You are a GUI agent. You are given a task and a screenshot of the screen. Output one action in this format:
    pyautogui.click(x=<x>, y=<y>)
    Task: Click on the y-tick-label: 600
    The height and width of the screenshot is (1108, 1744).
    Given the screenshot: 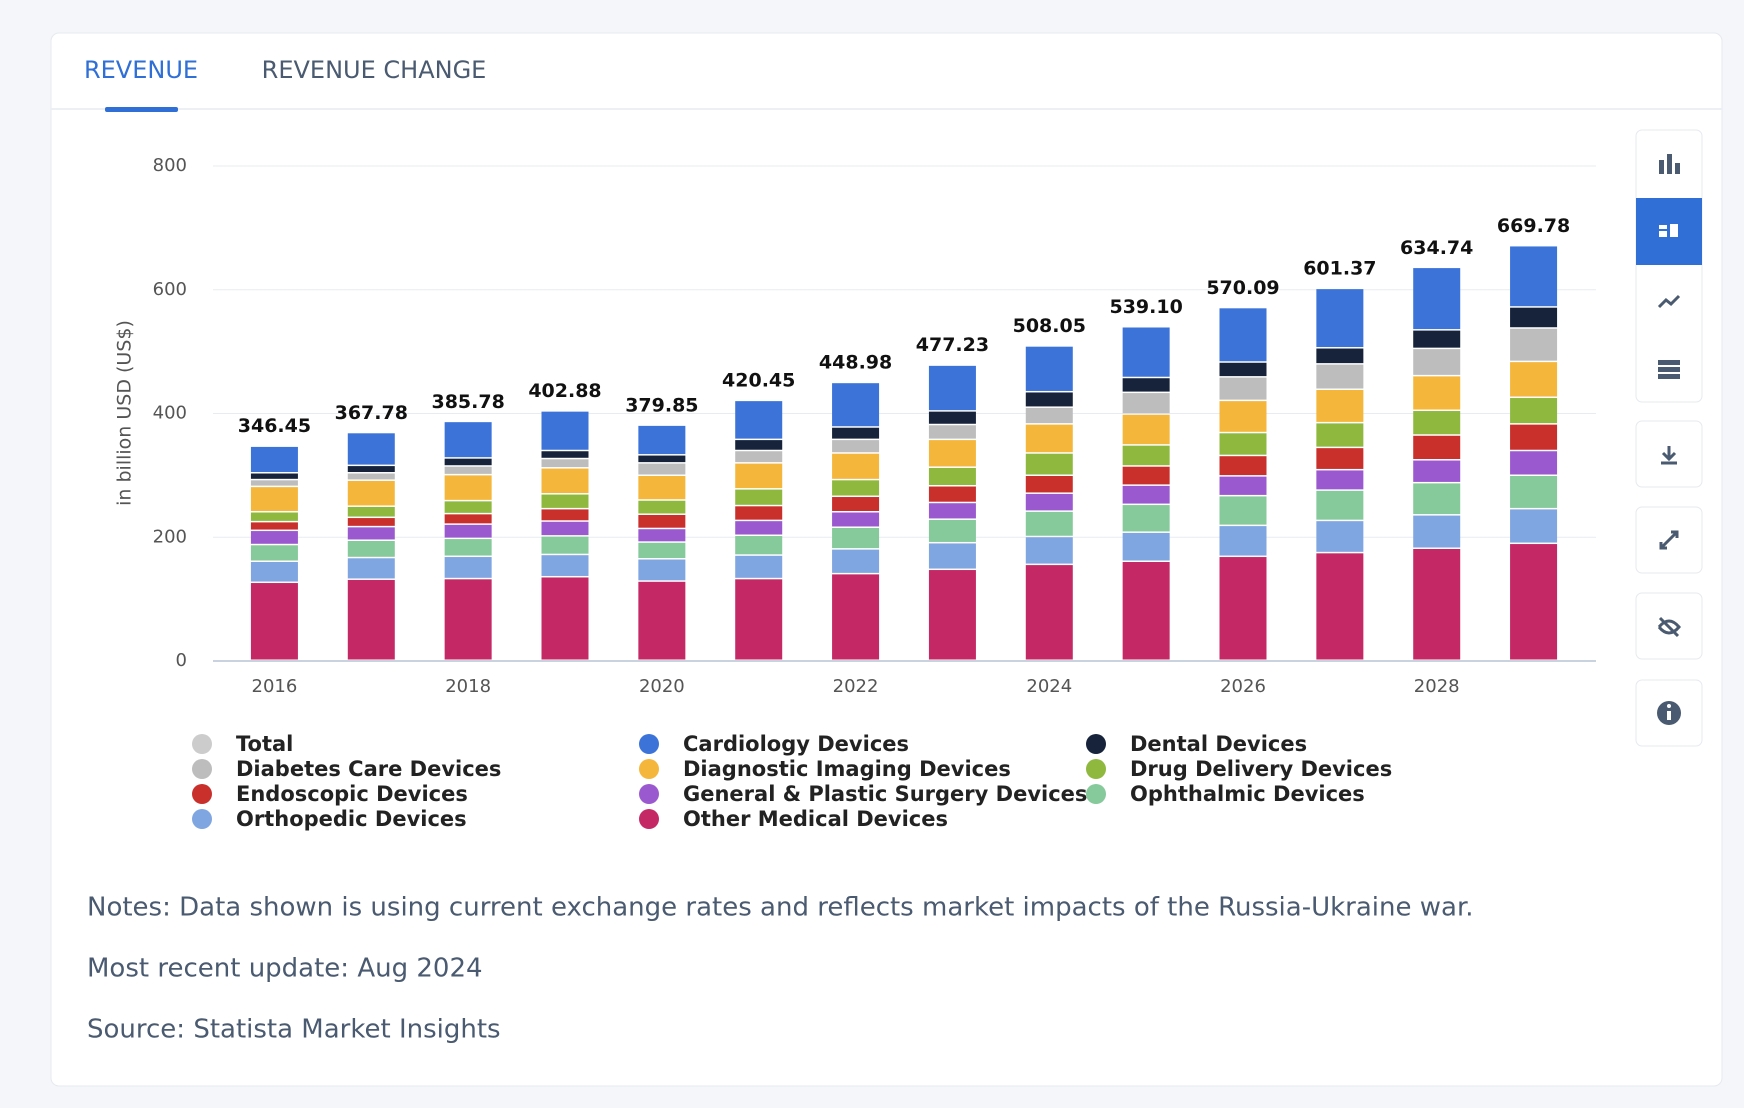 What is the action you would take?
    pyautogui.click(x=170, y=289)
    